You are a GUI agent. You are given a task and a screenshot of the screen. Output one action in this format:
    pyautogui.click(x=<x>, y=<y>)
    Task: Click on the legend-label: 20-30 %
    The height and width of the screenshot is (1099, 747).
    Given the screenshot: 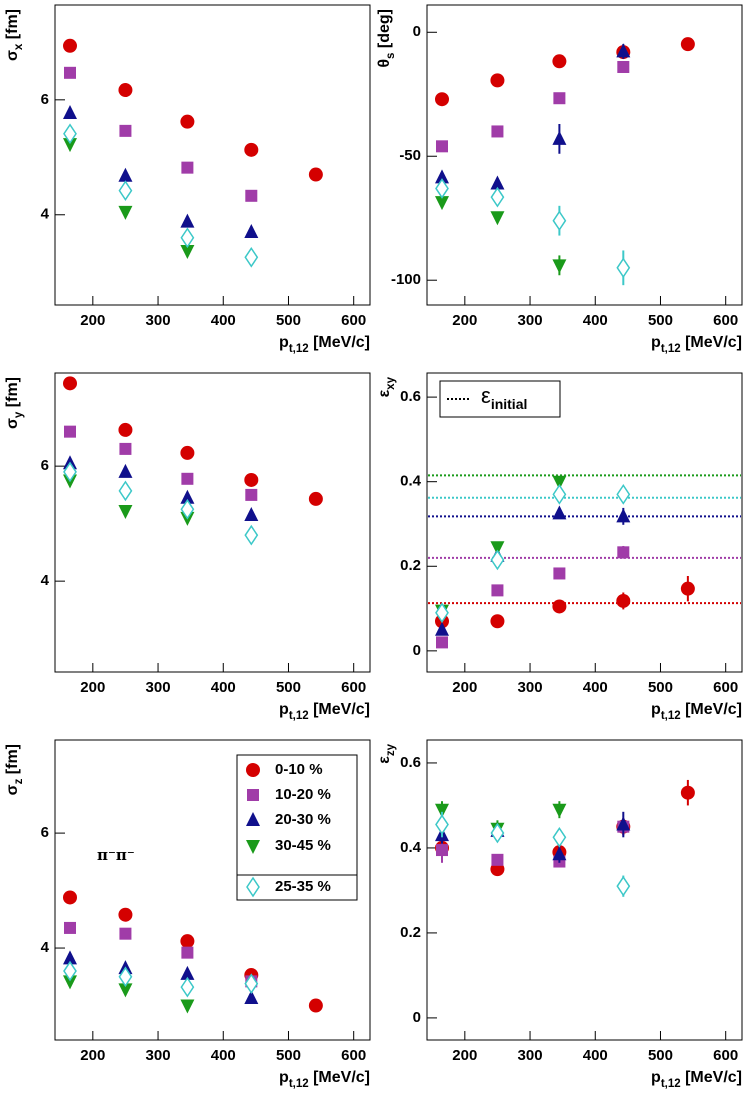 What is the action you would take?
    pyautogui.click(x=303, y=819)
    